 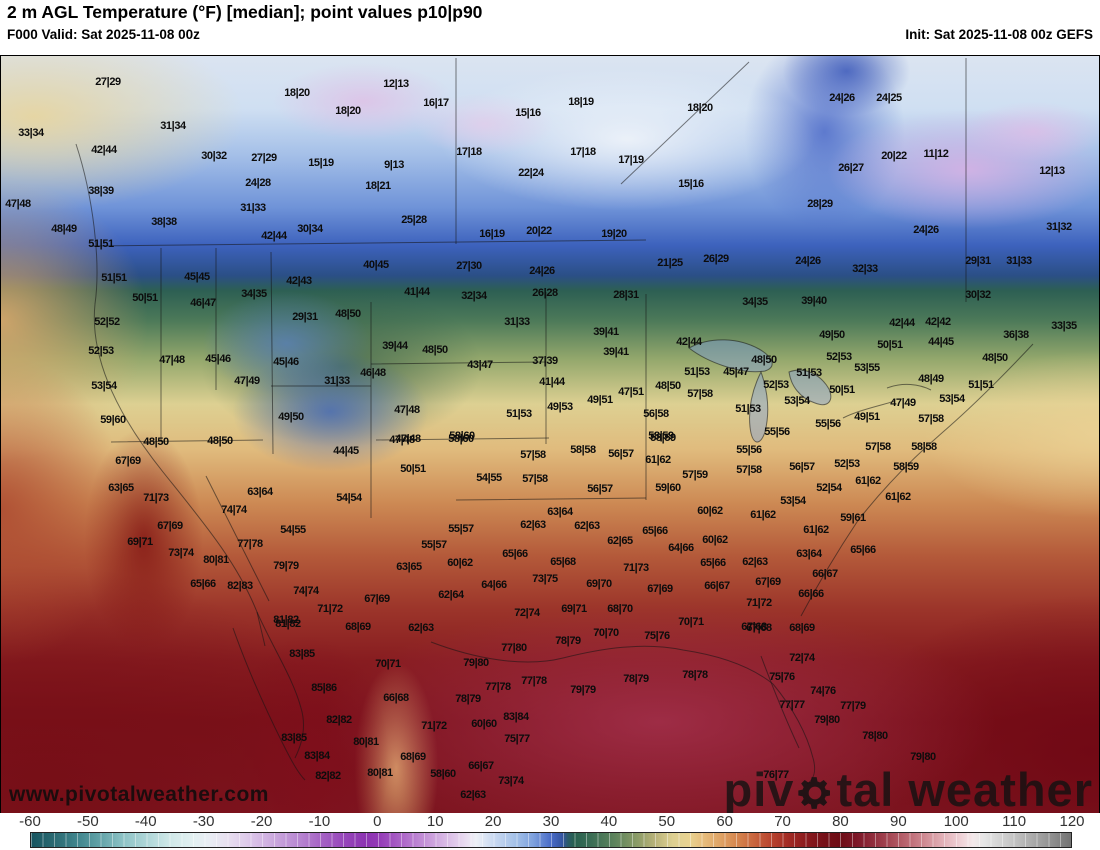 I want to click on point-value: 55|57, so click(x=461, y=529).